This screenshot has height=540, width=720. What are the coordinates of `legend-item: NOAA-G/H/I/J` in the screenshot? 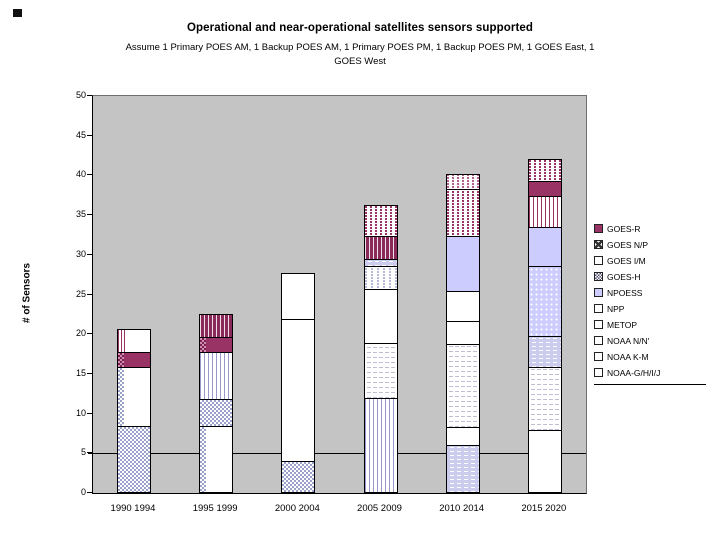 It's located at (650, 372).